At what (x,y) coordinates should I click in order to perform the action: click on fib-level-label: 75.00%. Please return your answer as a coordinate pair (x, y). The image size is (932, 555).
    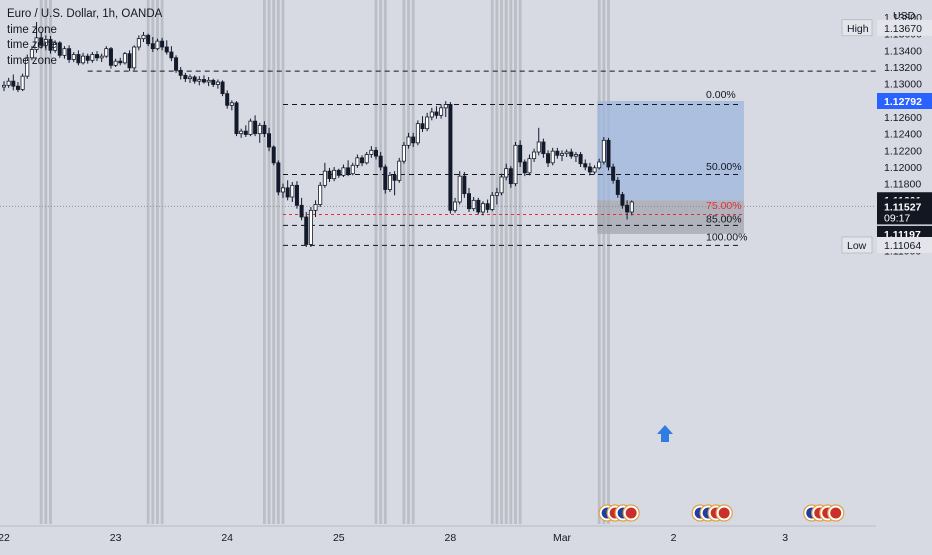
    Looking at the image, I should click on (724, 206).